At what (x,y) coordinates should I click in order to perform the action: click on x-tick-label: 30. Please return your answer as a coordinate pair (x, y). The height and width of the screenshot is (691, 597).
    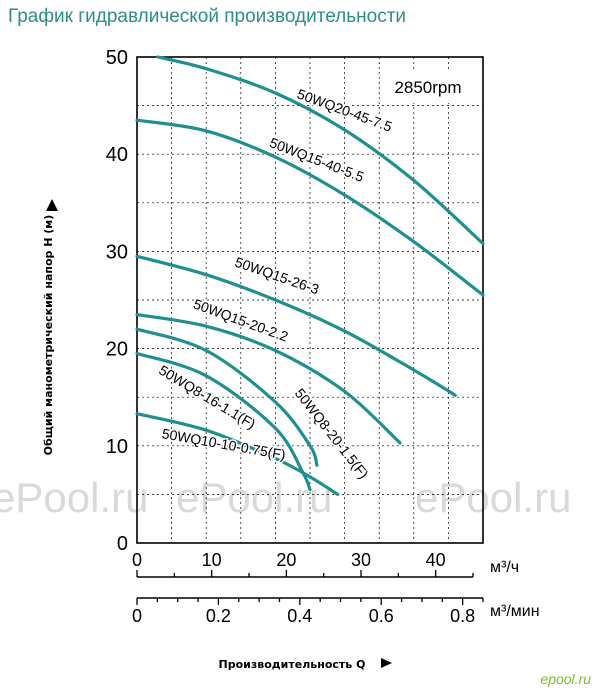
    Looking at the image, I should click on (361, 560).